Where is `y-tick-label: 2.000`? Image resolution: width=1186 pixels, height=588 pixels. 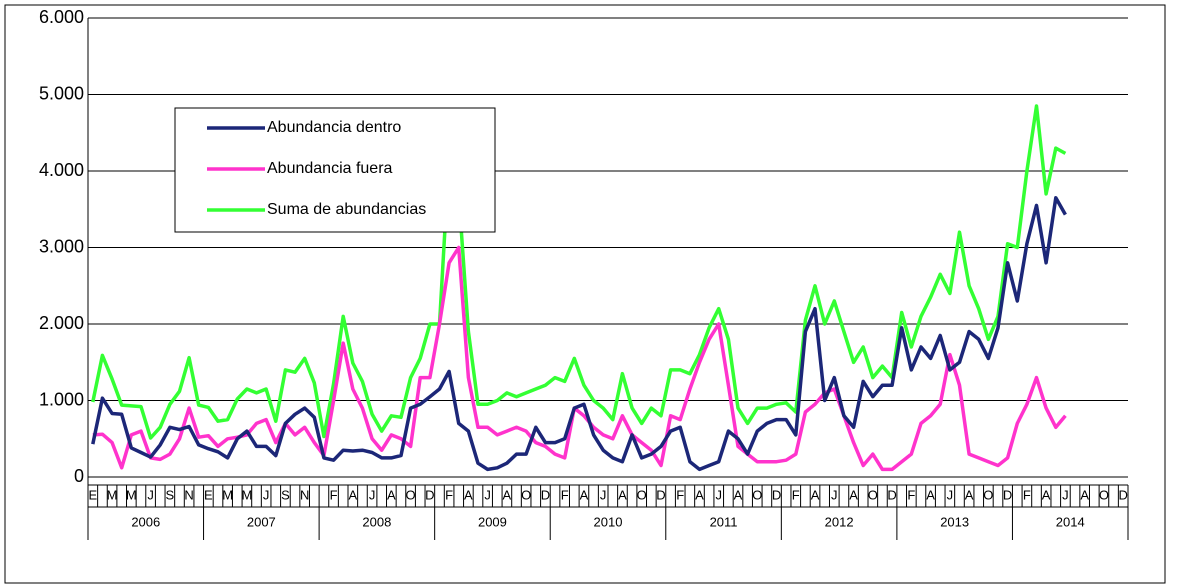 y-tick-label: 2.000 is located at coordinates (61, 323).